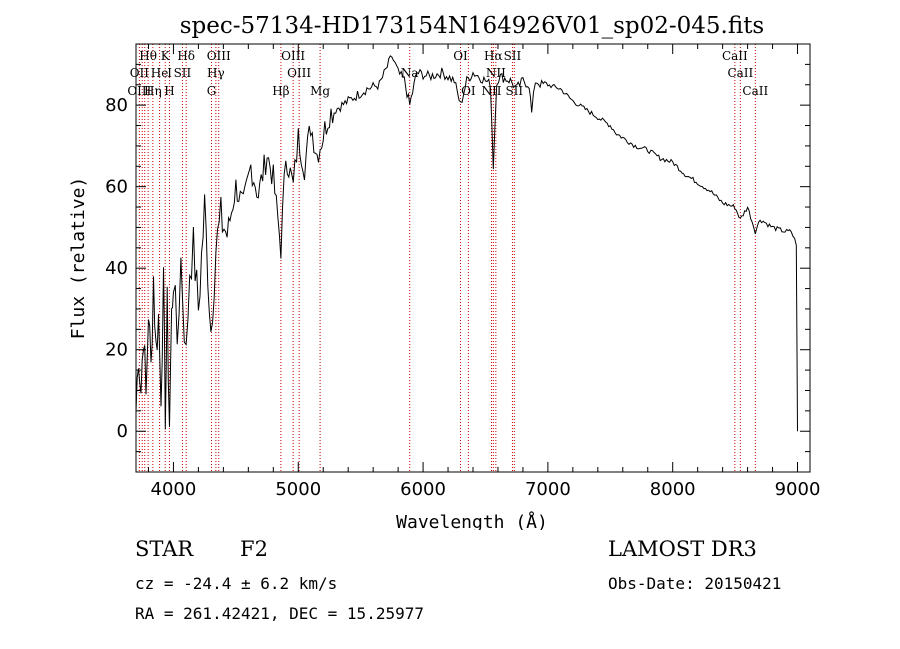  I want to click on line-marker-label: G, so click(212, 91).